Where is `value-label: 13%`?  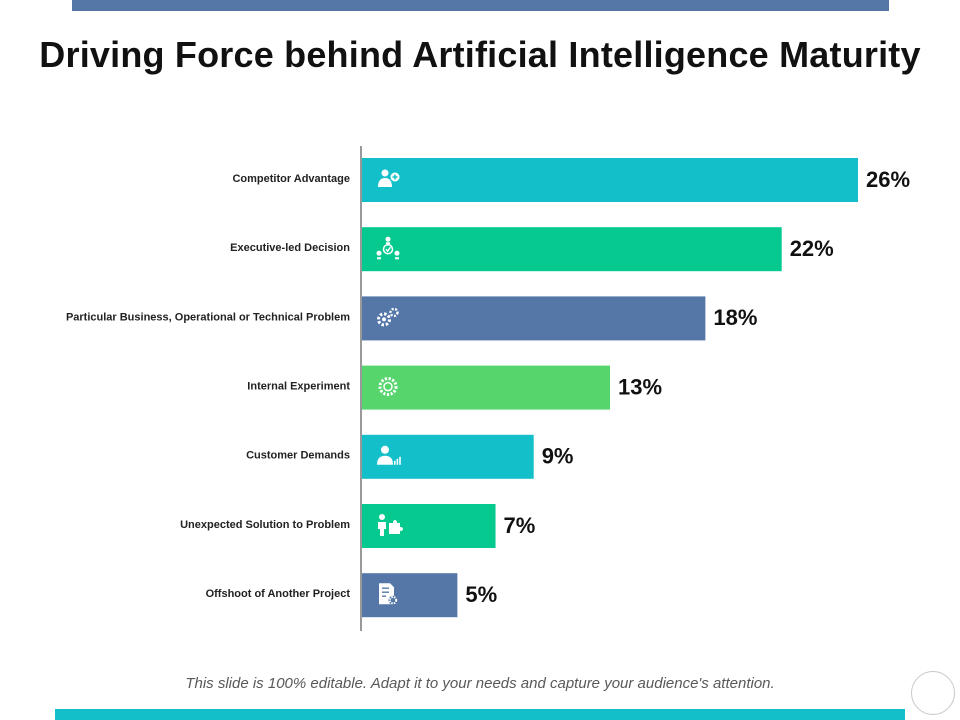 value-label: 13% is located at coordinates (640, 386).